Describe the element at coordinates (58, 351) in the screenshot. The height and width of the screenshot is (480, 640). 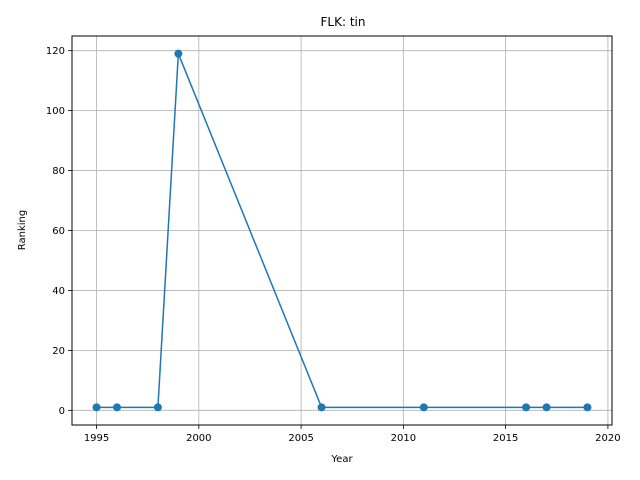
I see `y-tick-label: 20` at that location.